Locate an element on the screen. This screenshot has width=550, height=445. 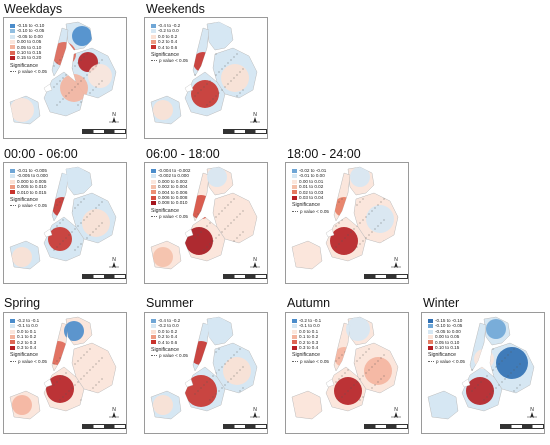
legend-item: 0.004 to 0.006 is located at coordinates (170, 192).